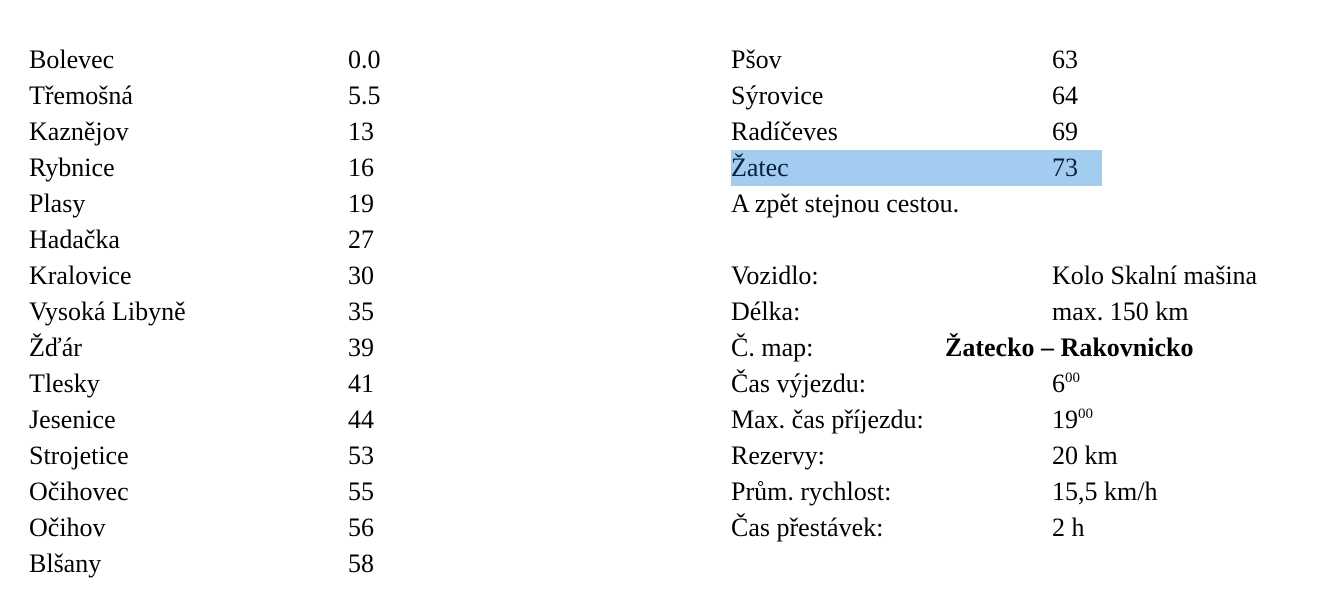  I want to click on detail-speed: Prům. rychlost: 15,5 km/h, so click(944, 491).